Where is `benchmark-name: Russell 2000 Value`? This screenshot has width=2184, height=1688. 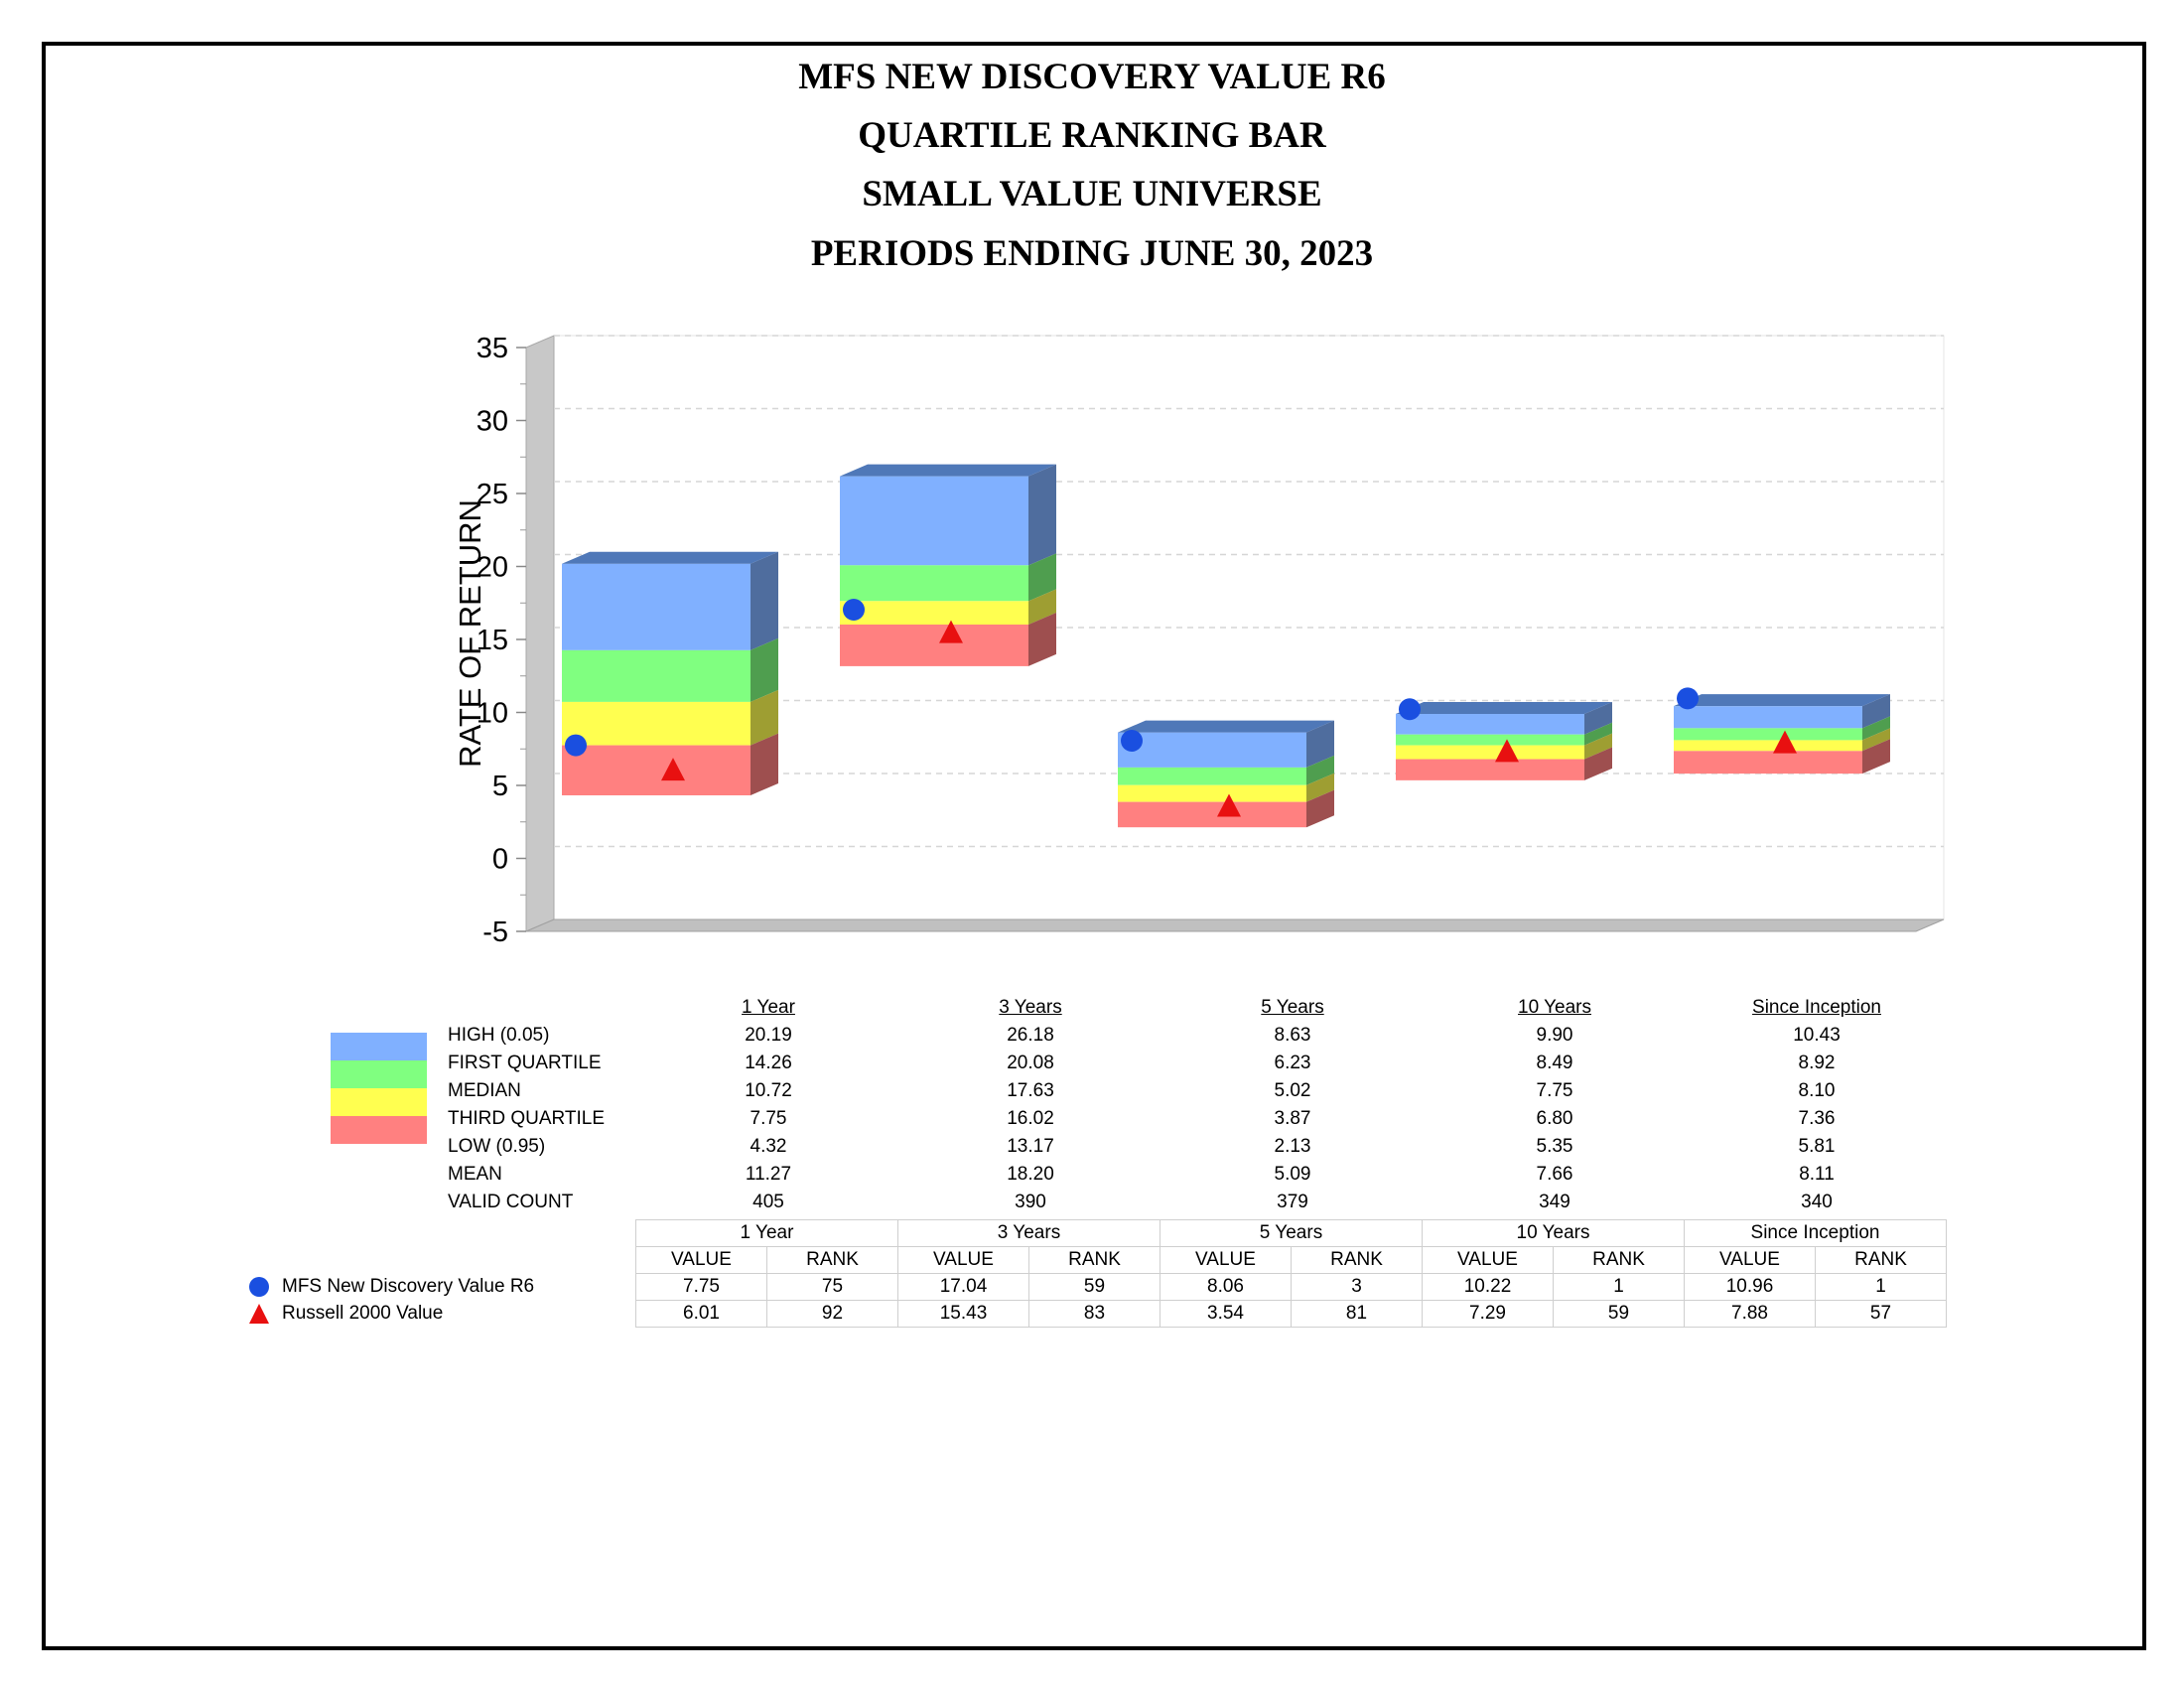 benchmark-name: Russell 2000 Value is located at coordinates (363, 1313).